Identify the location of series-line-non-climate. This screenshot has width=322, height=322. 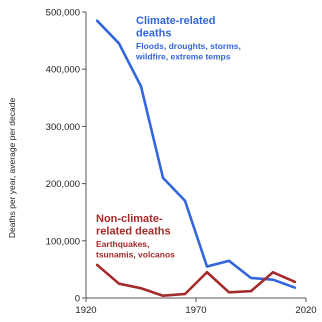
(196, 280).